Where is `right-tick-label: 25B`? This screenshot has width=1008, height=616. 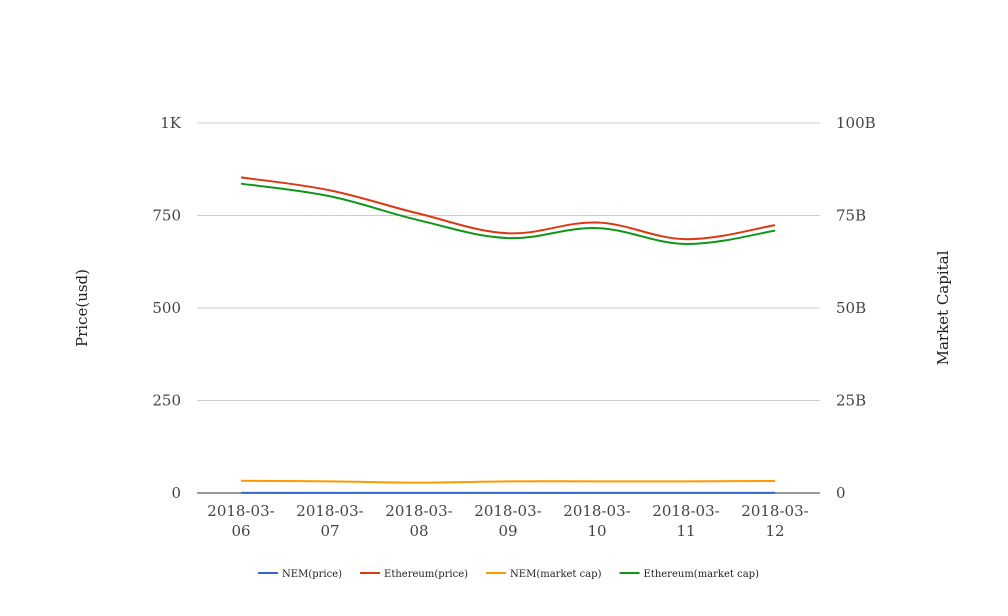 right-tick-label: 25B is located at coordinates (851, 401).